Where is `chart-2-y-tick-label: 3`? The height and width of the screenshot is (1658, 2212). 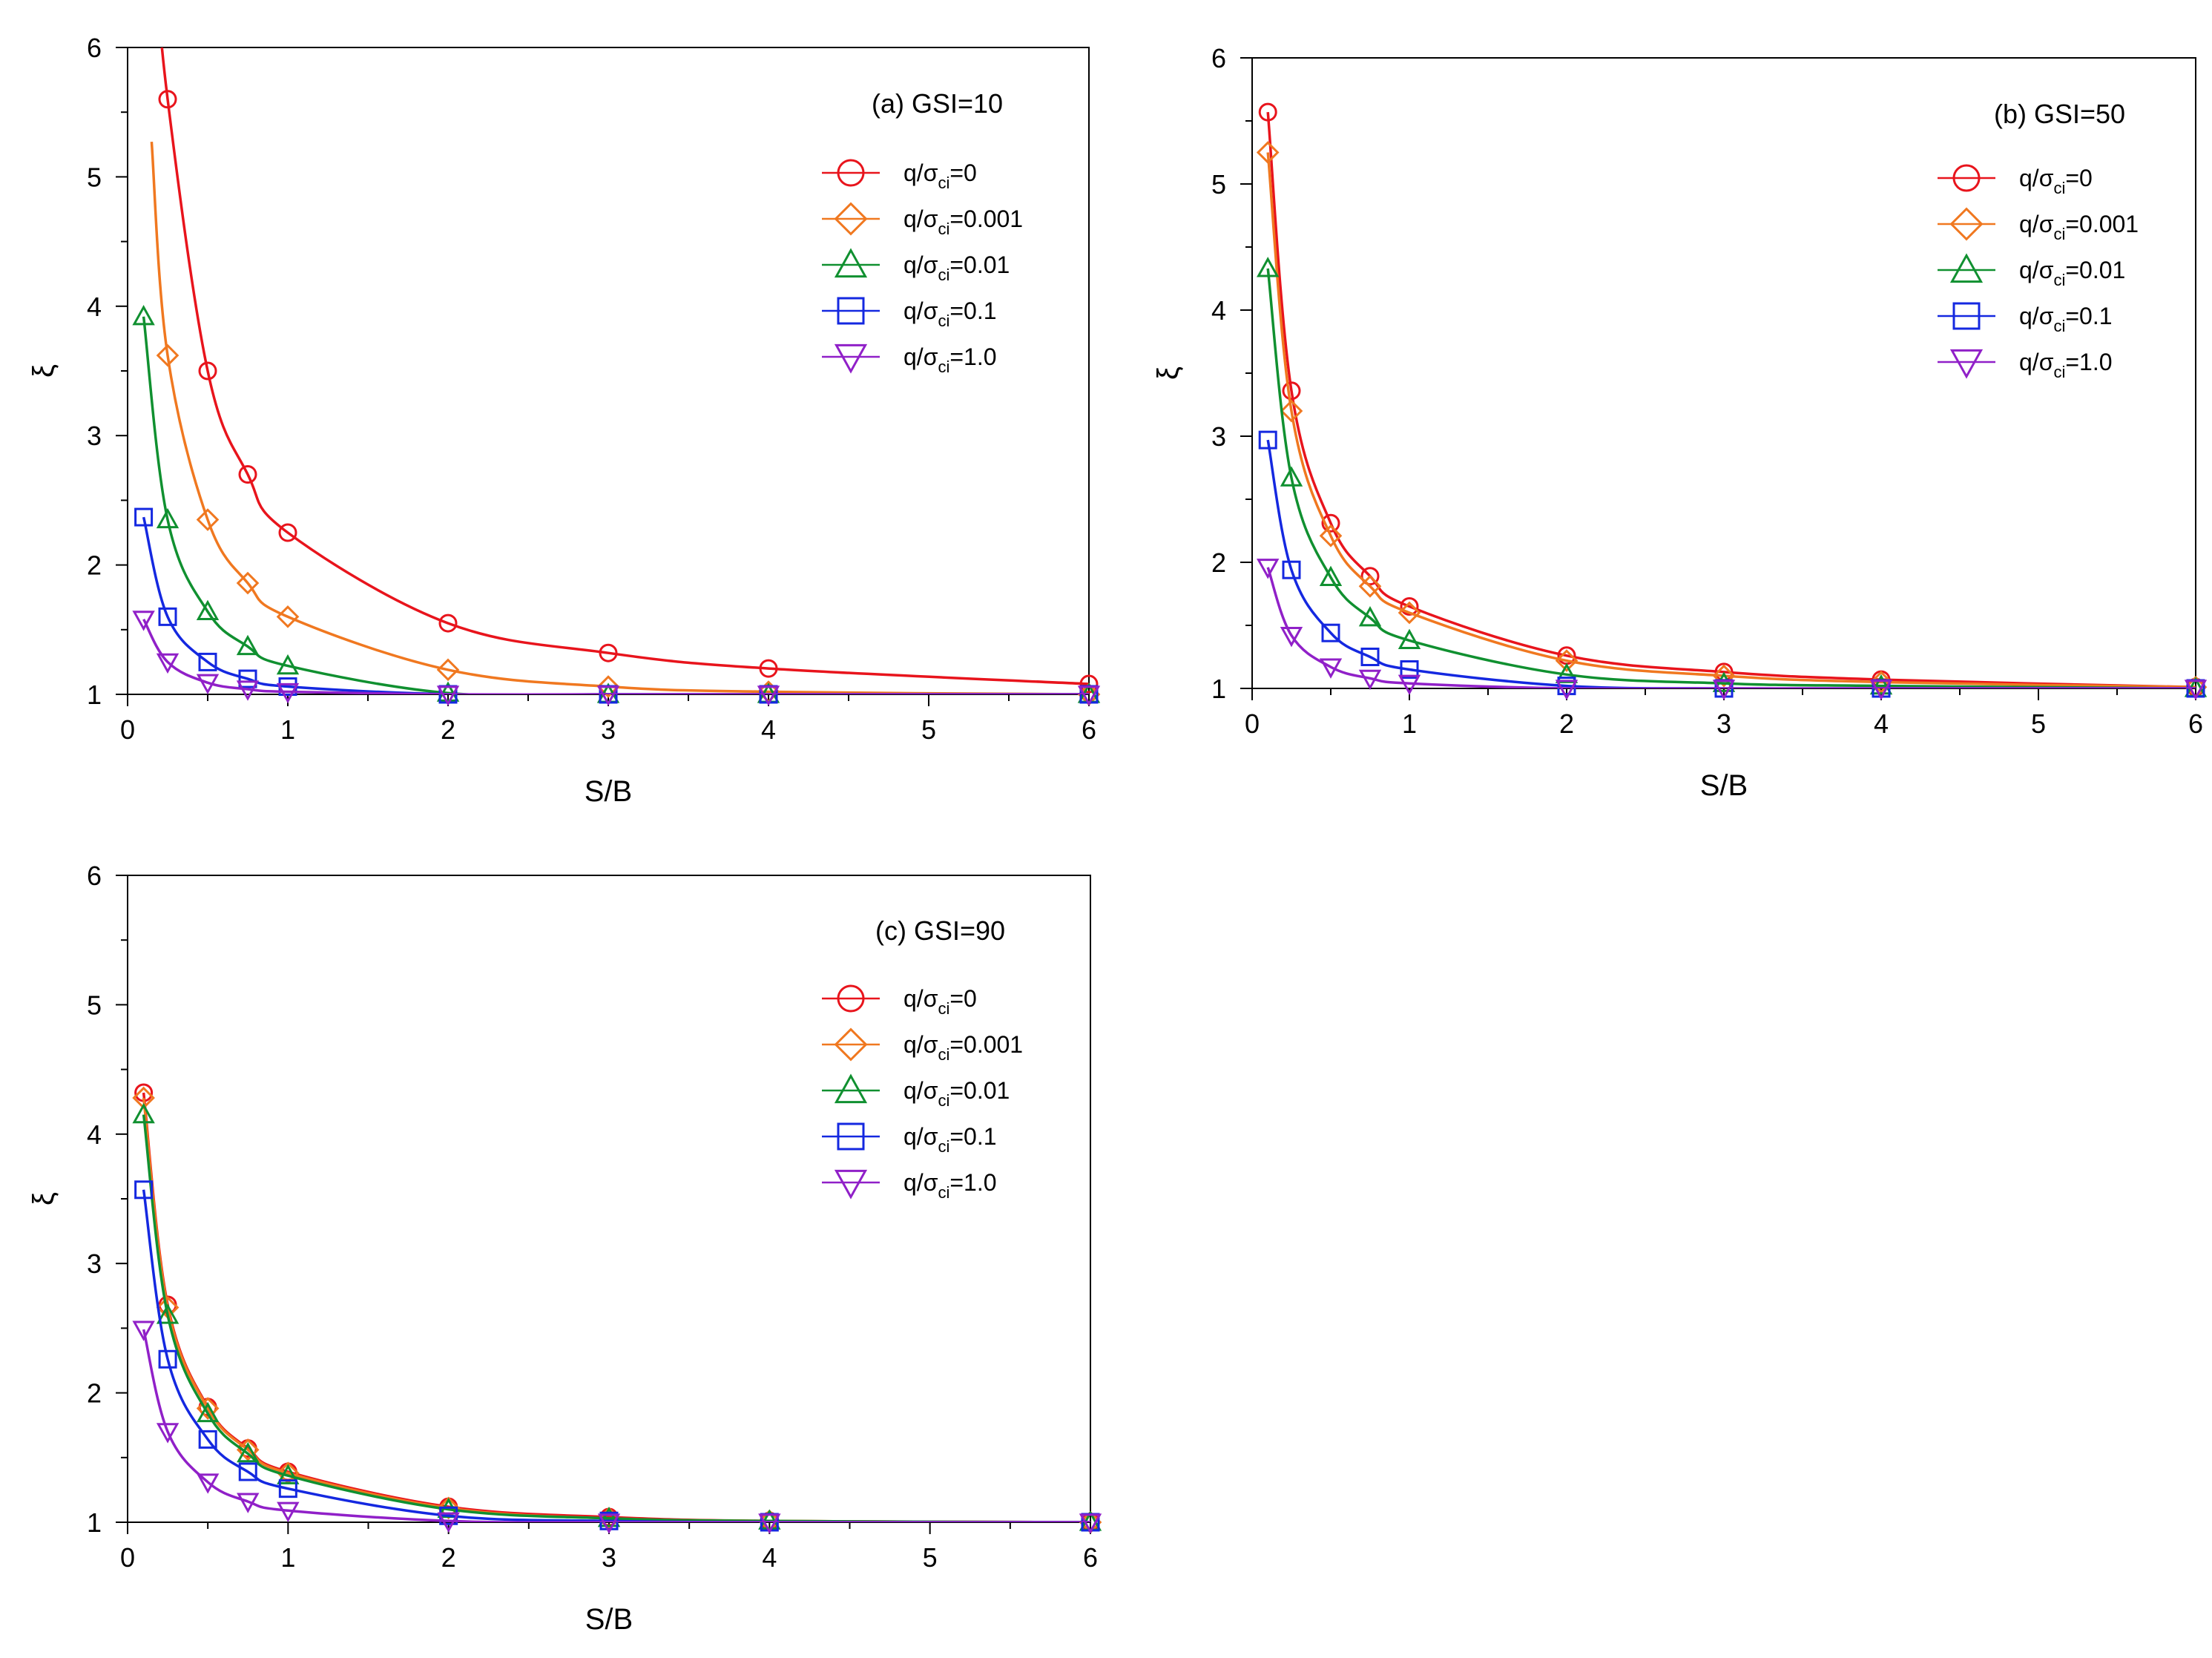
chart-2-y-tick-label: 3 is located at coordinates (95, 1264).